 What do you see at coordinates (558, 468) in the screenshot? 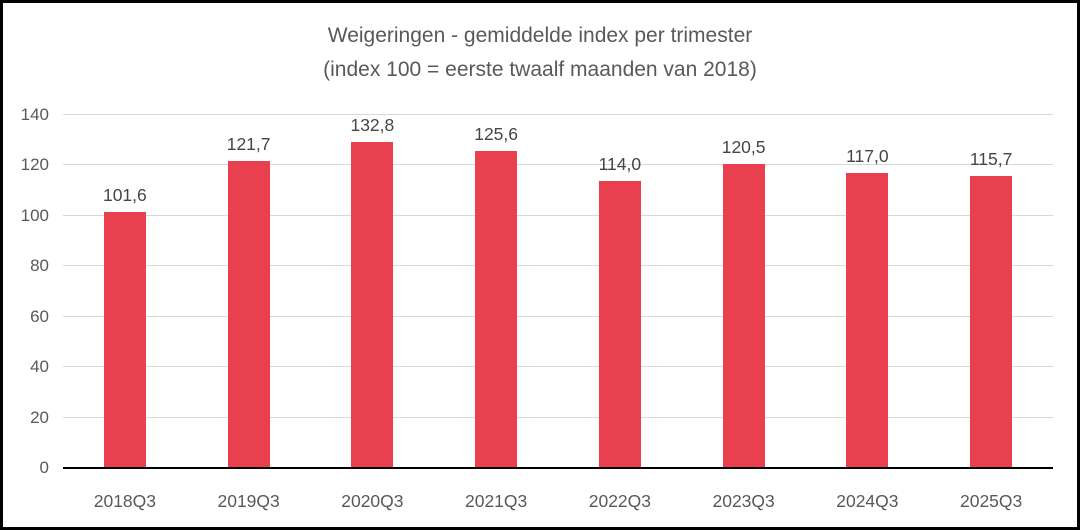
I see `x-axis-baseline` at bounding box center [558, 468].